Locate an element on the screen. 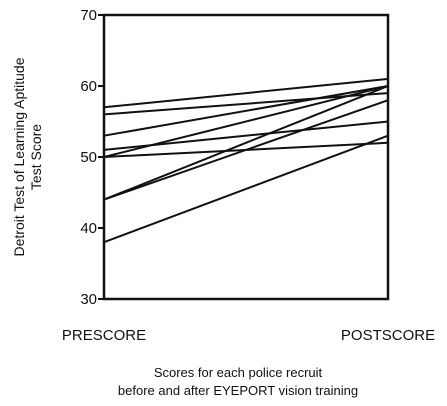 This screenshot has height=406, width=447. x-axis-label-line-2: before and after EYEPORT vision training is located at coordinates (238, 390).